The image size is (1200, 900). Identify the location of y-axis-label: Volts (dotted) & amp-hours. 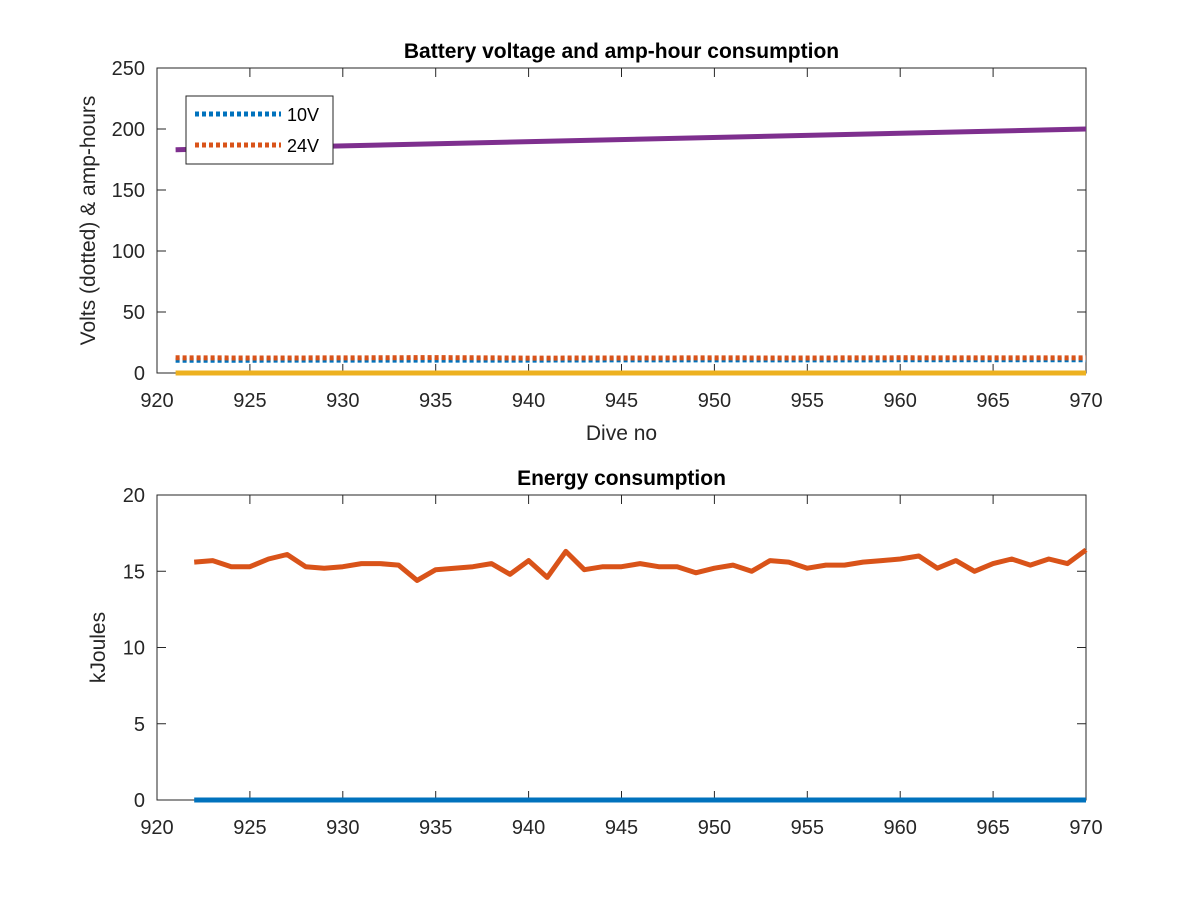
(88, 221).